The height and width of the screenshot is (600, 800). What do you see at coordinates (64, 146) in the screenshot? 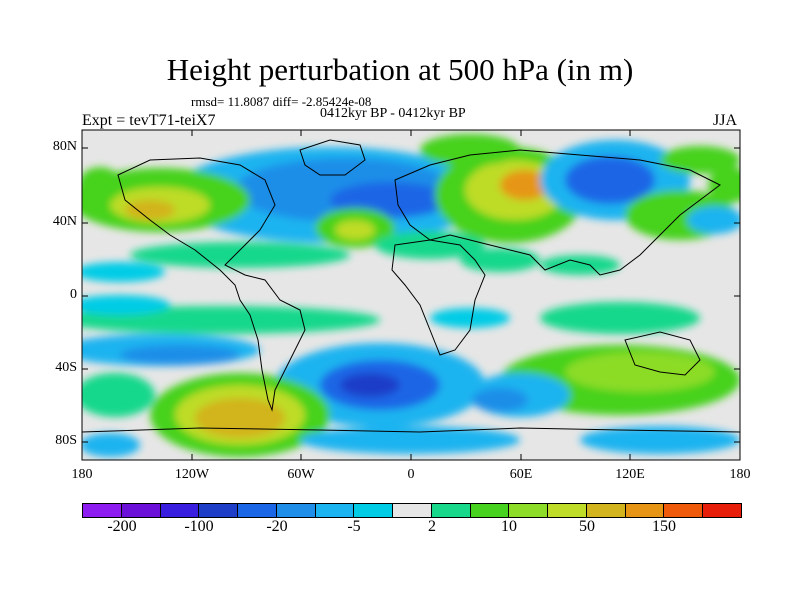
I see `lat-label: 80N` at bounding box center [64, 146].